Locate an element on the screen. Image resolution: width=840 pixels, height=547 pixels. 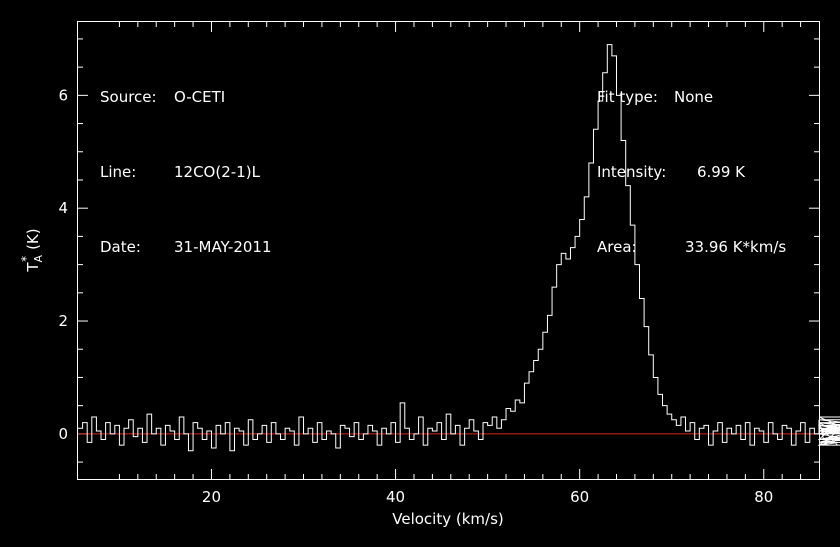
source-row: Source: O-CETI is located at coordinates (186, 97).